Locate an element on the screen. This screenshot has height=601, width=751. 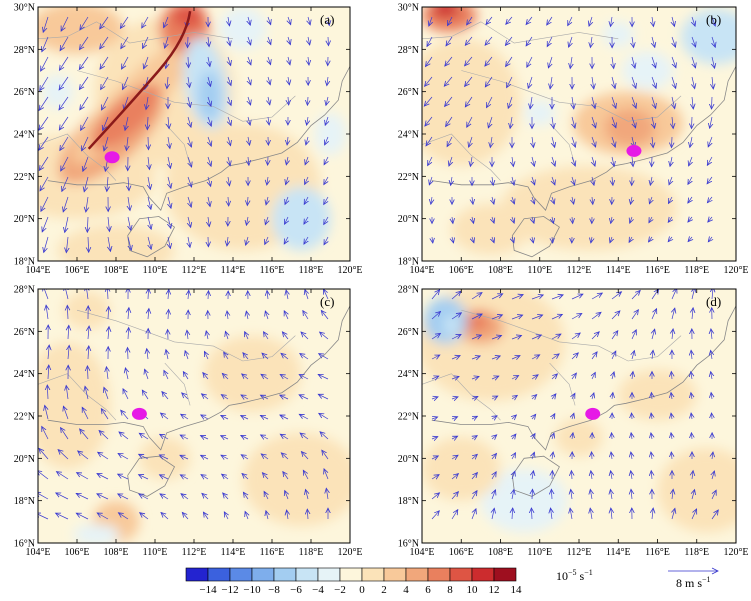
lat-tick-label: 18°N is located at coordinates (24, 501).